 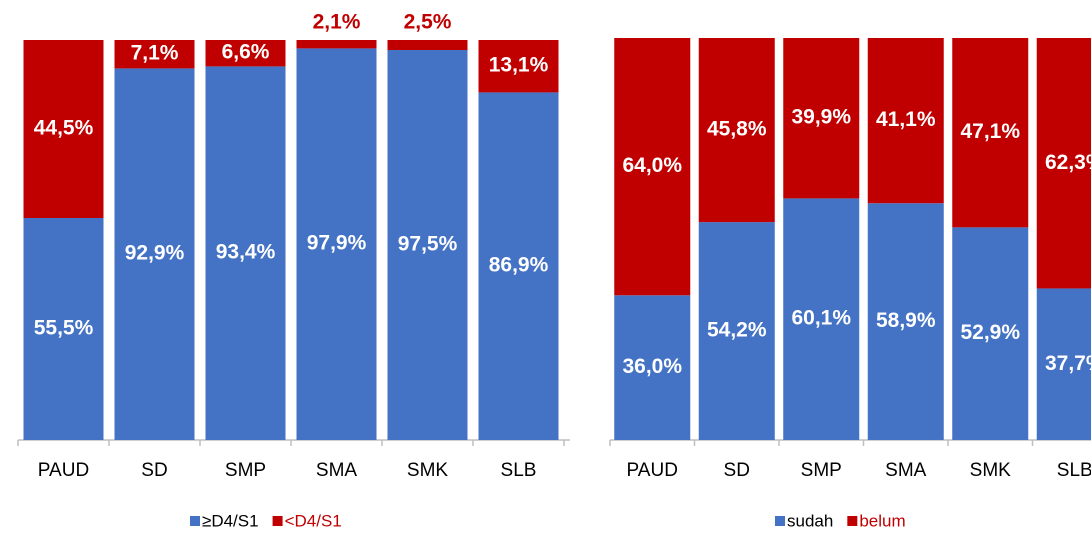 I want to click on value-label: 41,1%, so click(x=906, y=119).